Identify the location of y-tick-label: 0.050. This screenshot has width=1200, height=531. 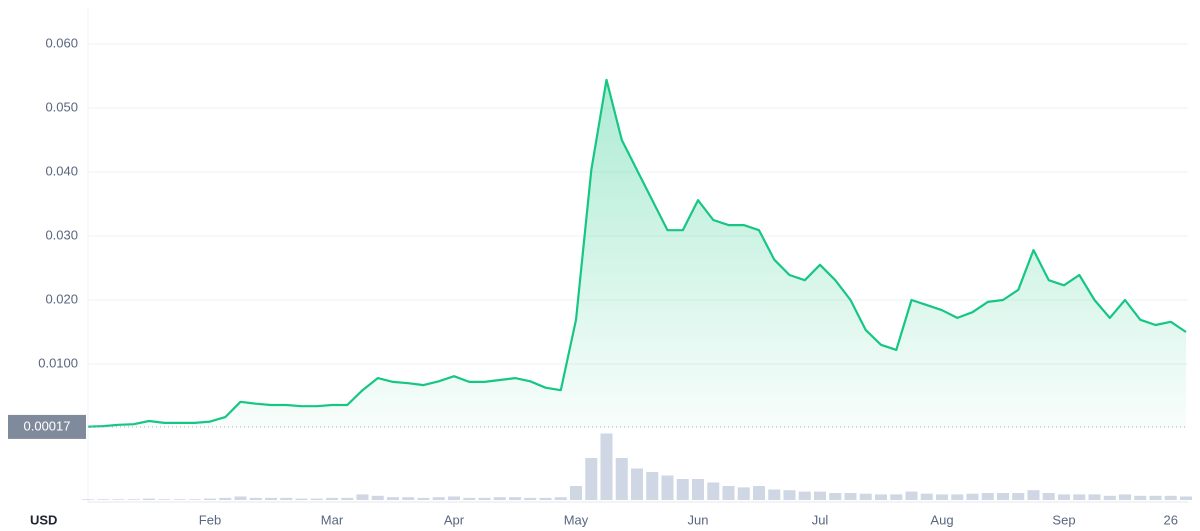
(61, 106).